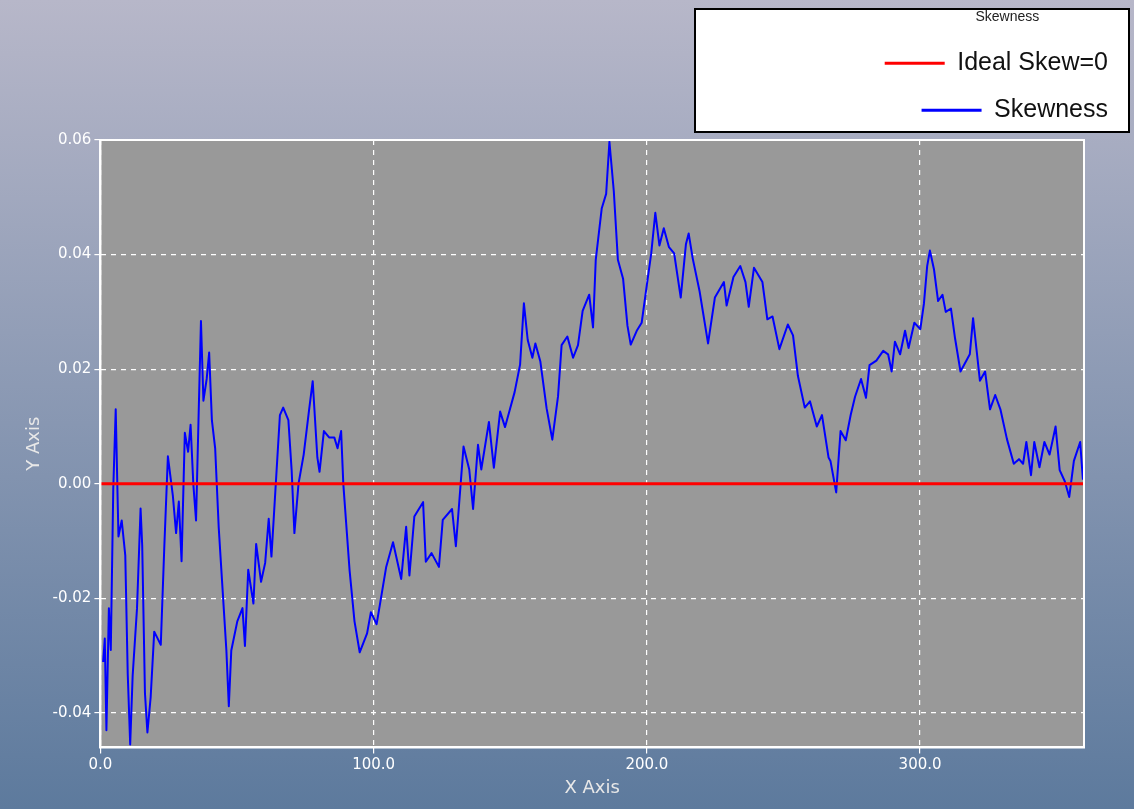 This screenshot has height=809, width=1134. Describe the element at coordinates (75, 368) in the screenshot. I see `y-tick-label: 0.02` at that location.